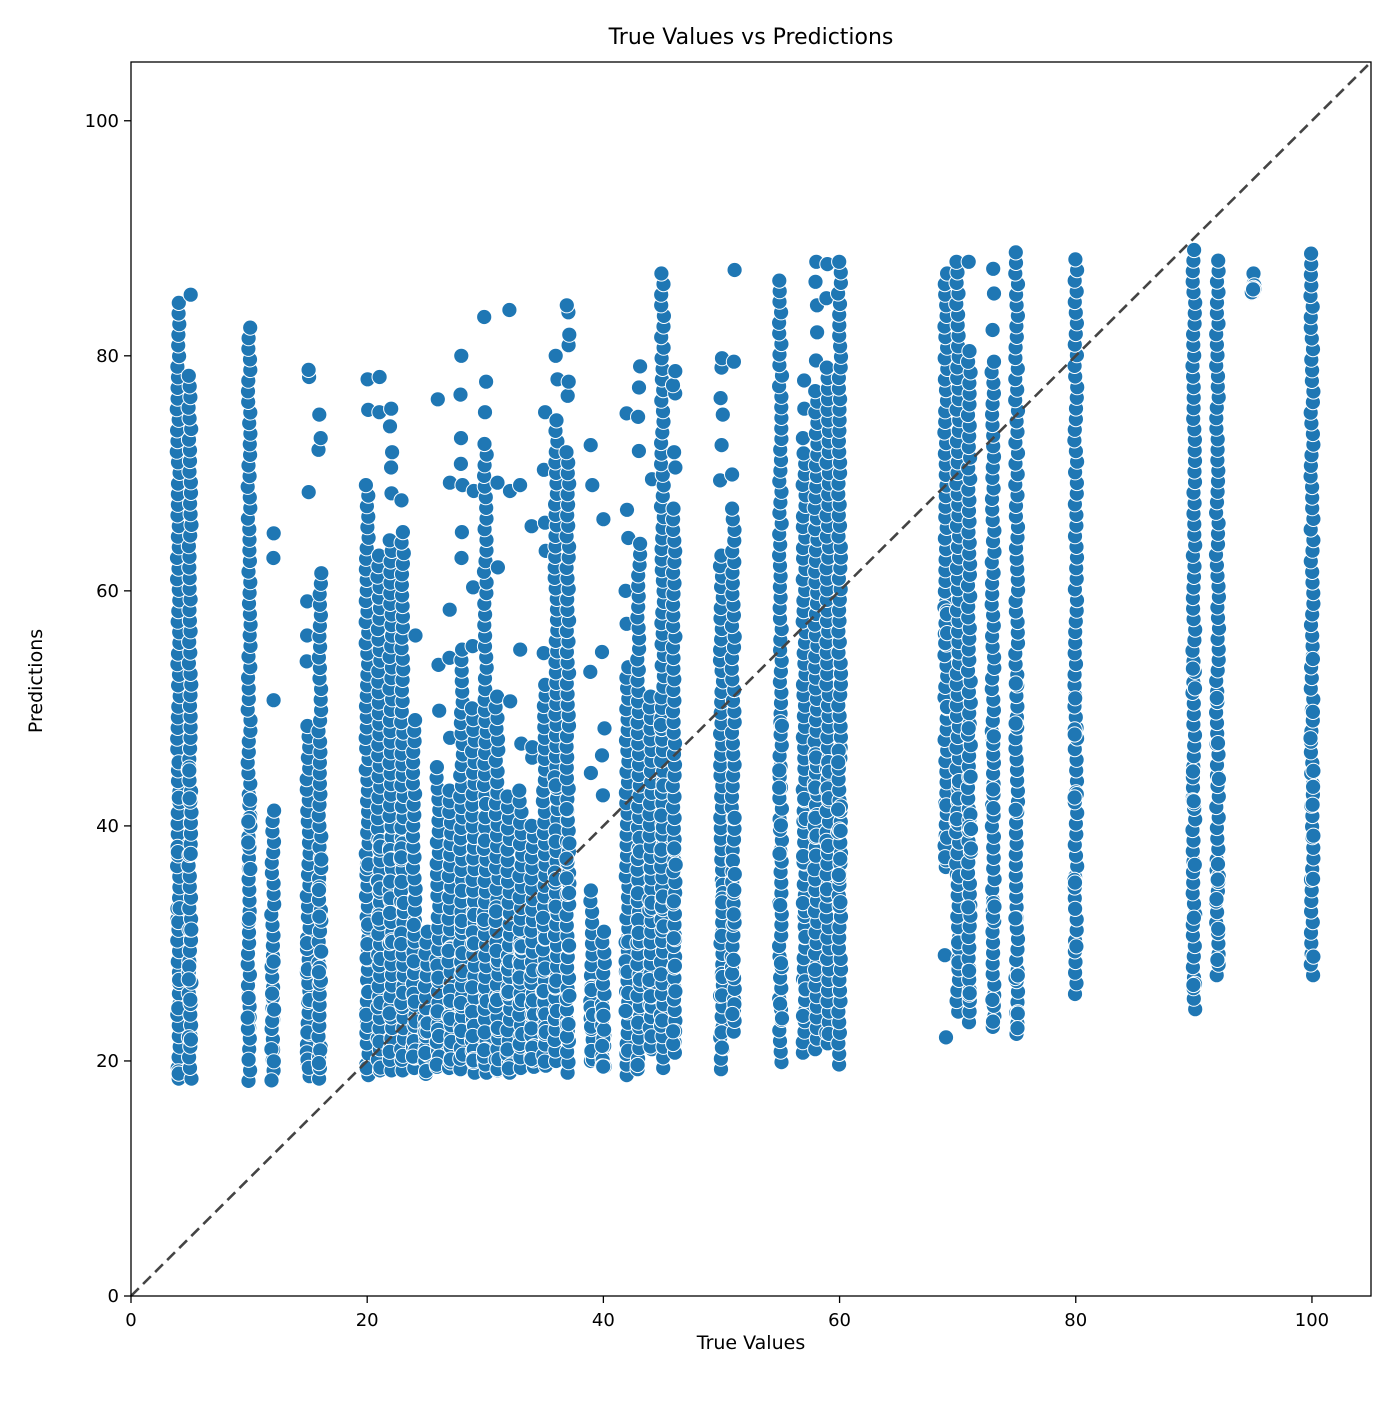  I want to click on y-tick-label: 60, so click(107, 591).